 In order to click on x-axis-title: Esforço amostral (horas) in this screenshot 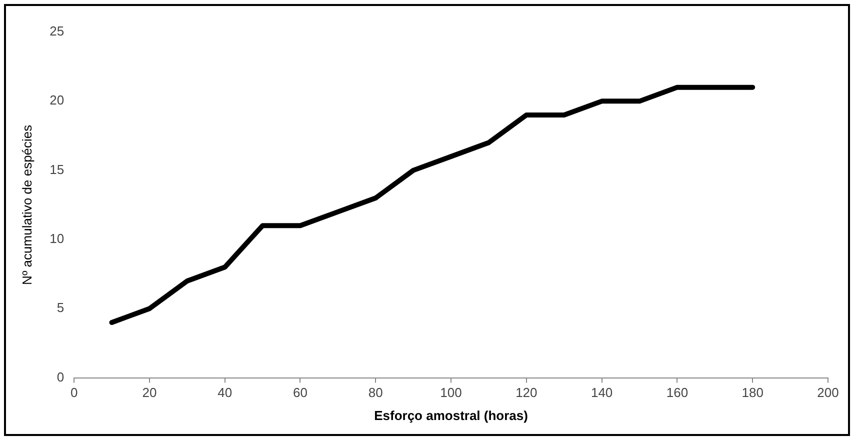, I will do `click(451, 415)`.